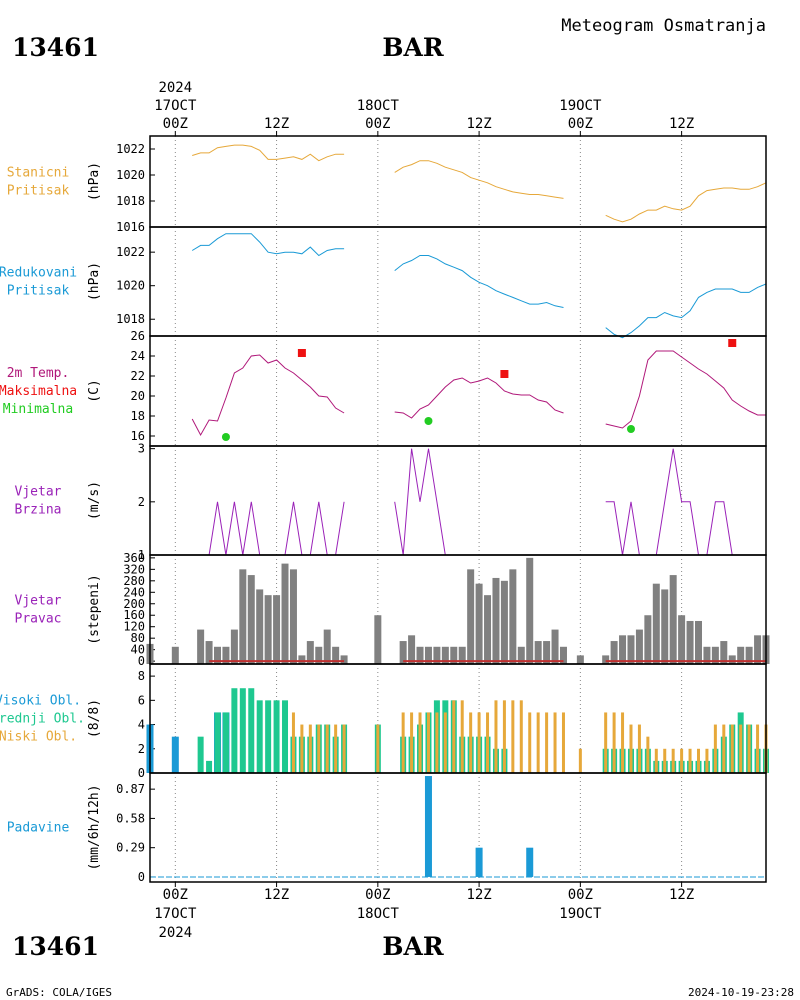  I want to click on y-unit-label: (8/8), so click(94, 718).